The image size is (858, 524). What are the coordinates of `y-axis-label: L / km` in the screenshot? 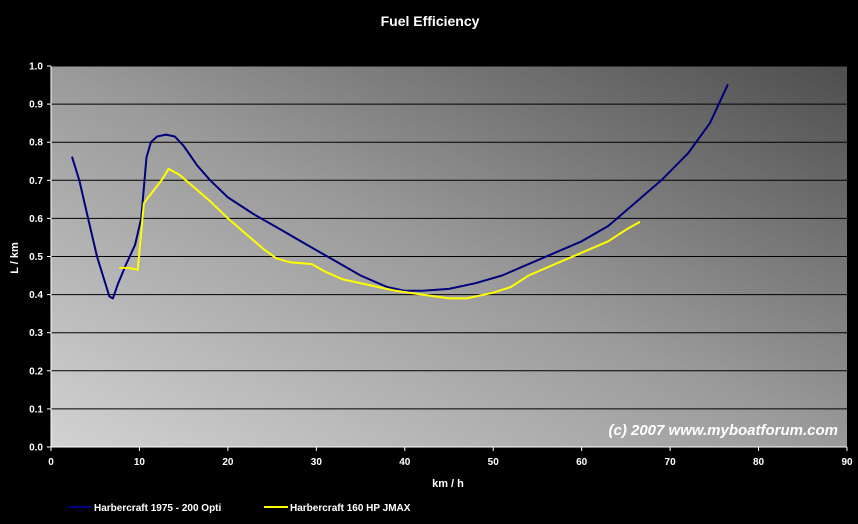 It's located at (15, 258).